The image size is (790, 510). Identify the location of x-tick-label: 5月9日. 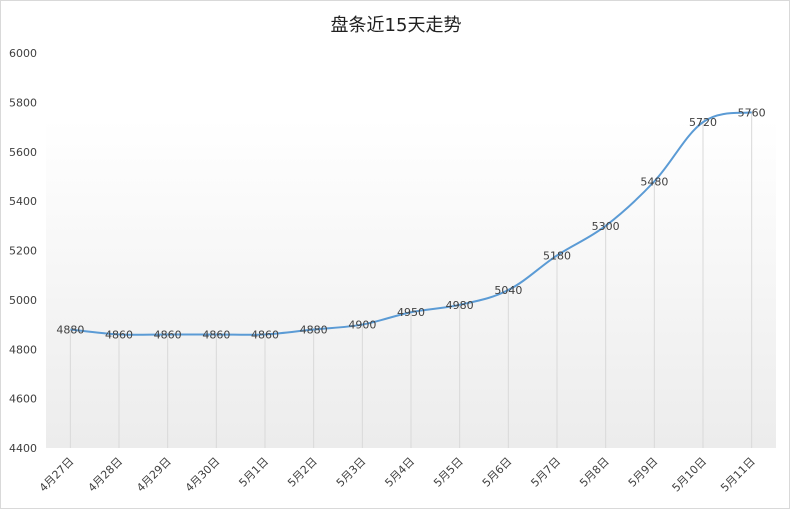
(643, 472).